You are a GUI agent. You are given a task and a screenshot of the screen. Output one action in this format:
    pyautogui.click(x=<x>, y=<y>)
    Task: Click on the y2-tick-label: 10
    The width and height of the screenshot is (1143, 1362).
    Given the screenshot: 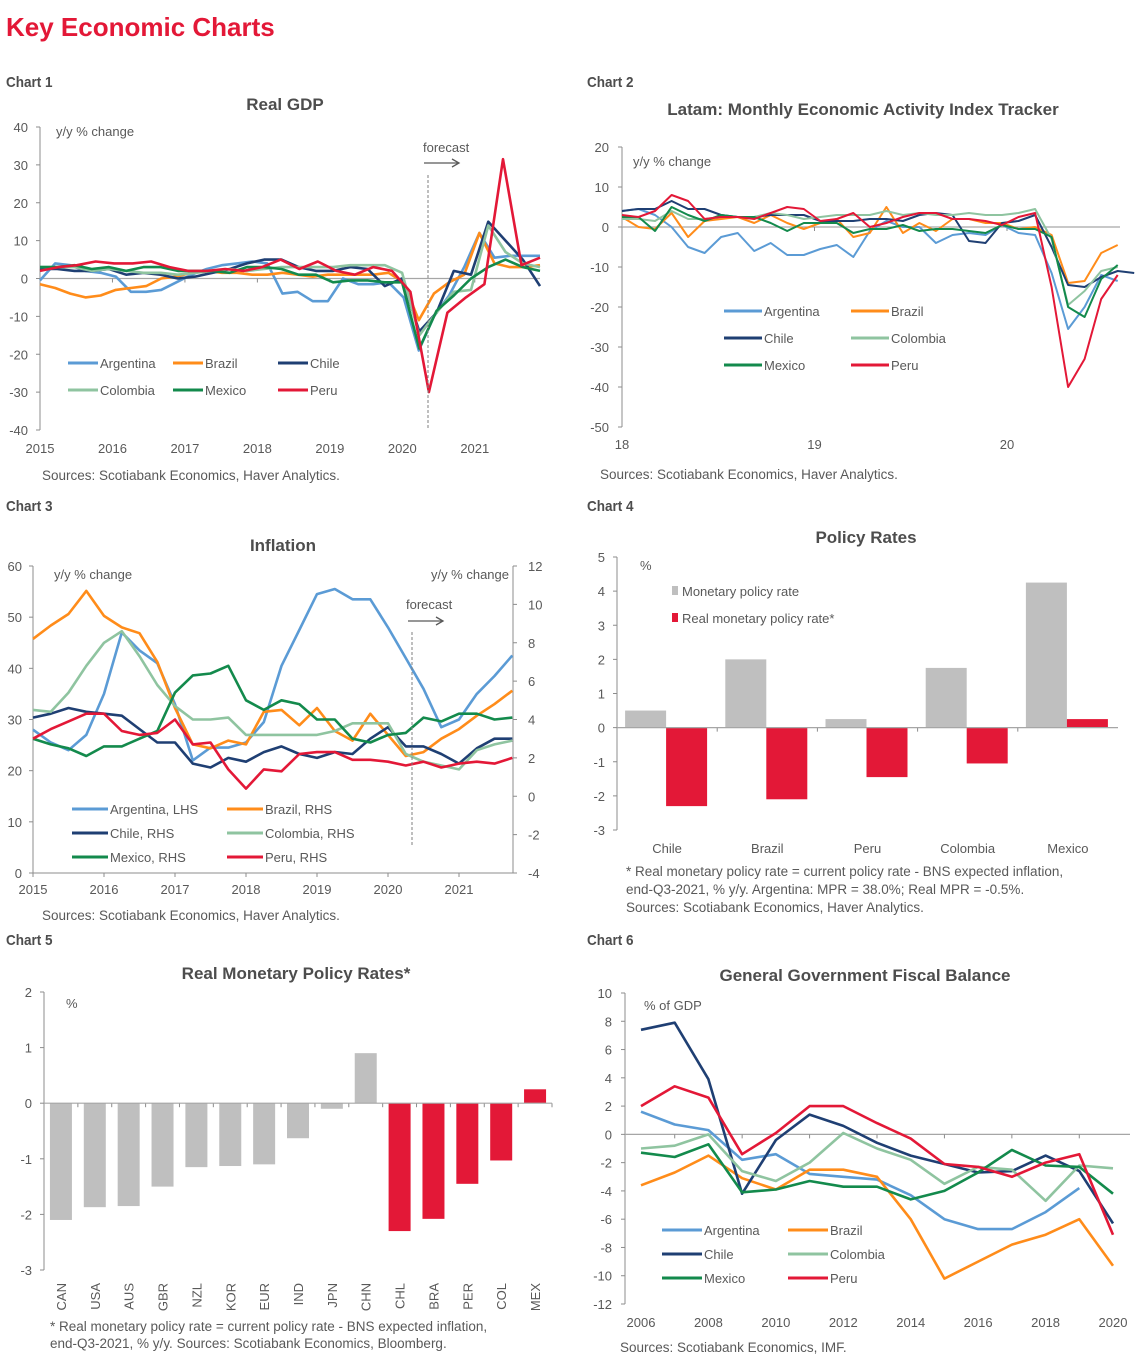 What is the action you would take?
    pyautogui.click(x=535, y=604)
    